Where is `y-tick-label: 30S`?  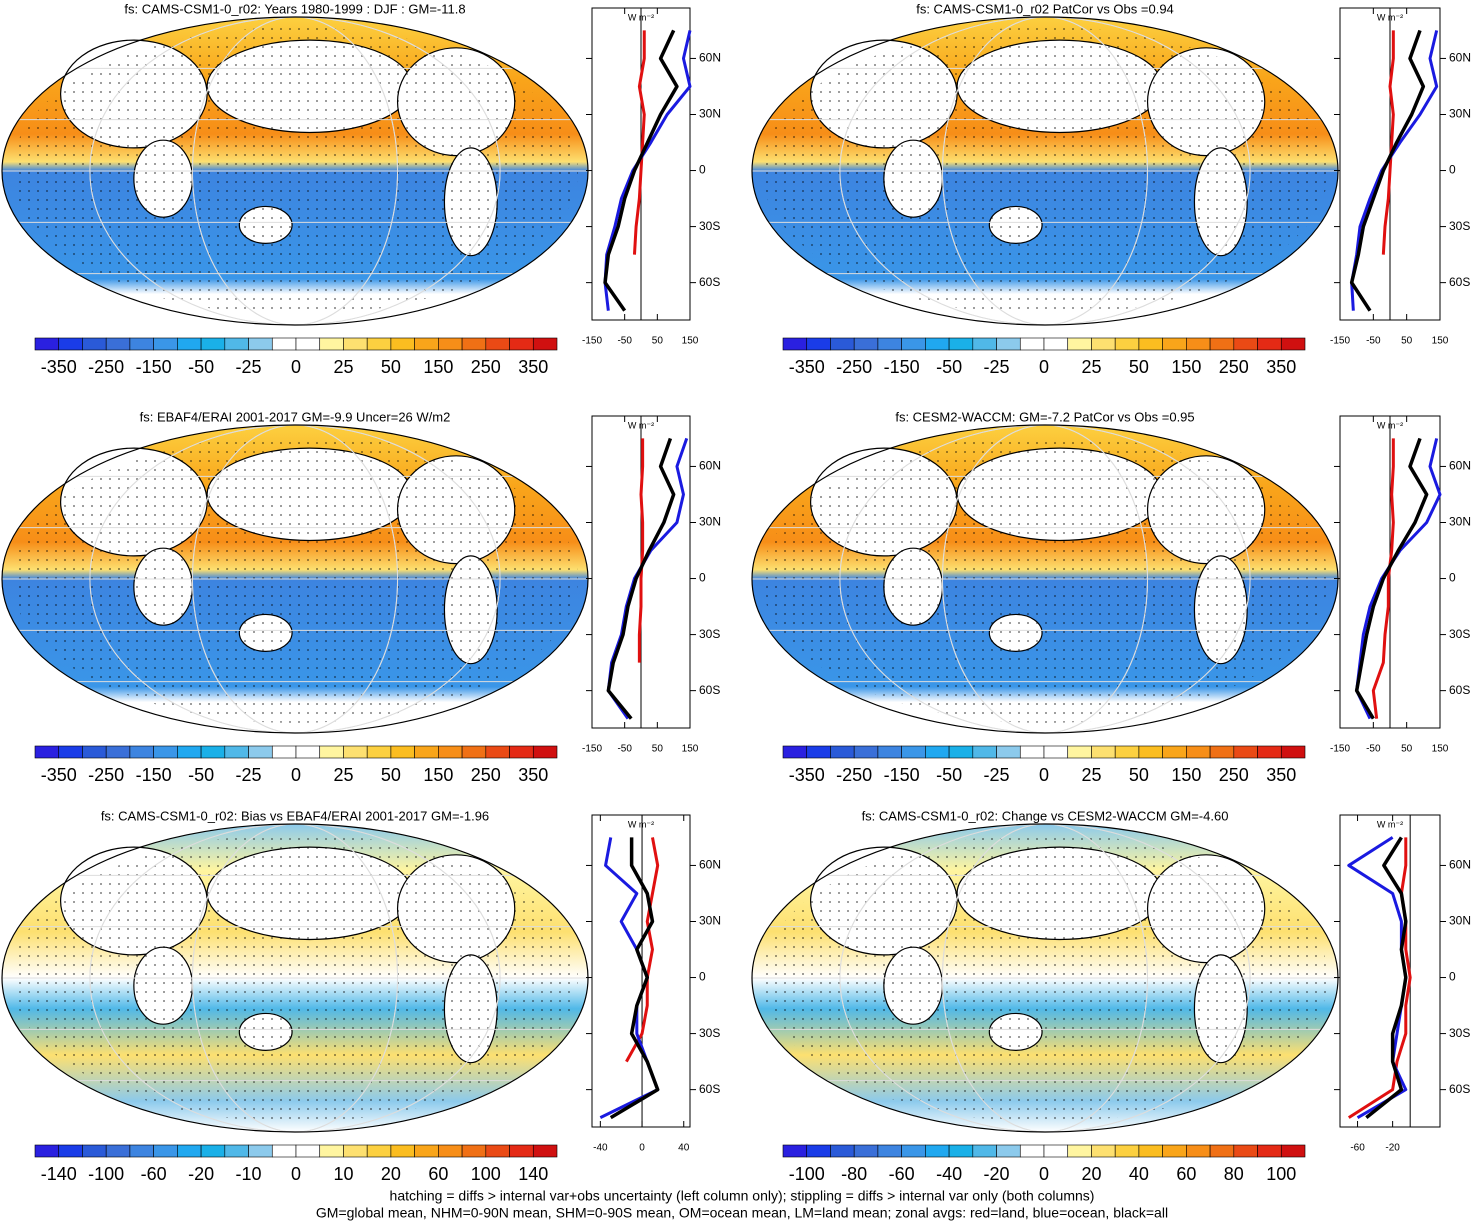 y-tick-label: 30S is located at coordinates (1459, 226).